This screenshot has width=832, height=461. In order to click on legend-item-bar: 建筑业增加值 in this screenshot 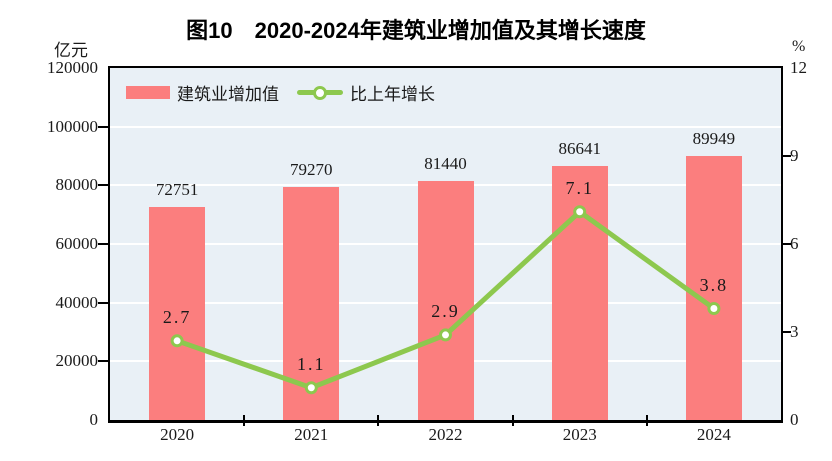, I will do `click(202, 92)`.